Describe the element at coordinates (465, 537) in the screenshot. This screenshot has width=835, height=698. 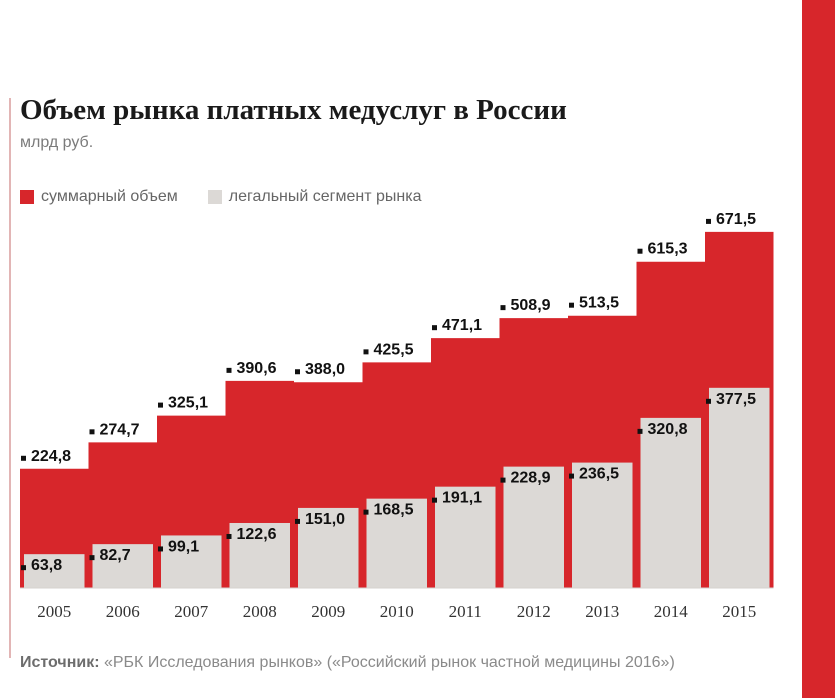
I see `legal-segment-bar-2011` at that location.